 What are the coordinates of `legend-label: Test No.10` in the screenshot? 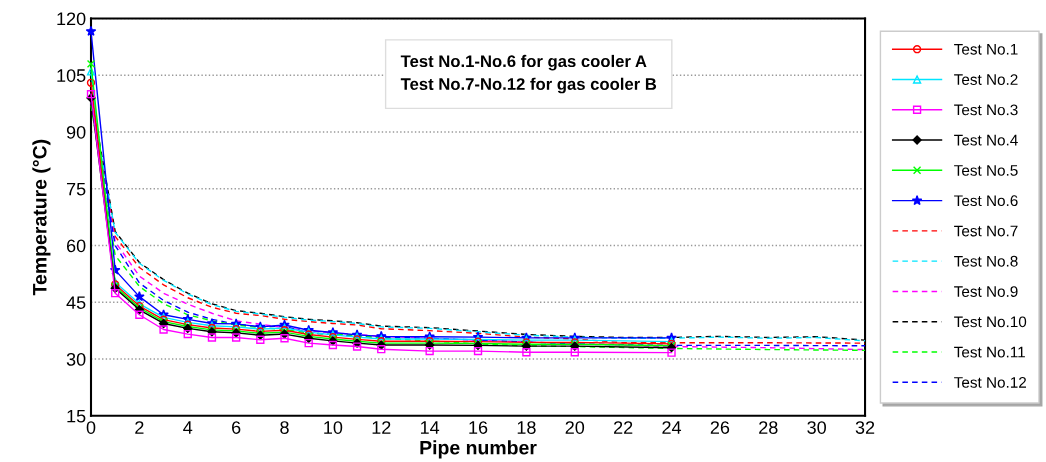 It's located at (990, 322).